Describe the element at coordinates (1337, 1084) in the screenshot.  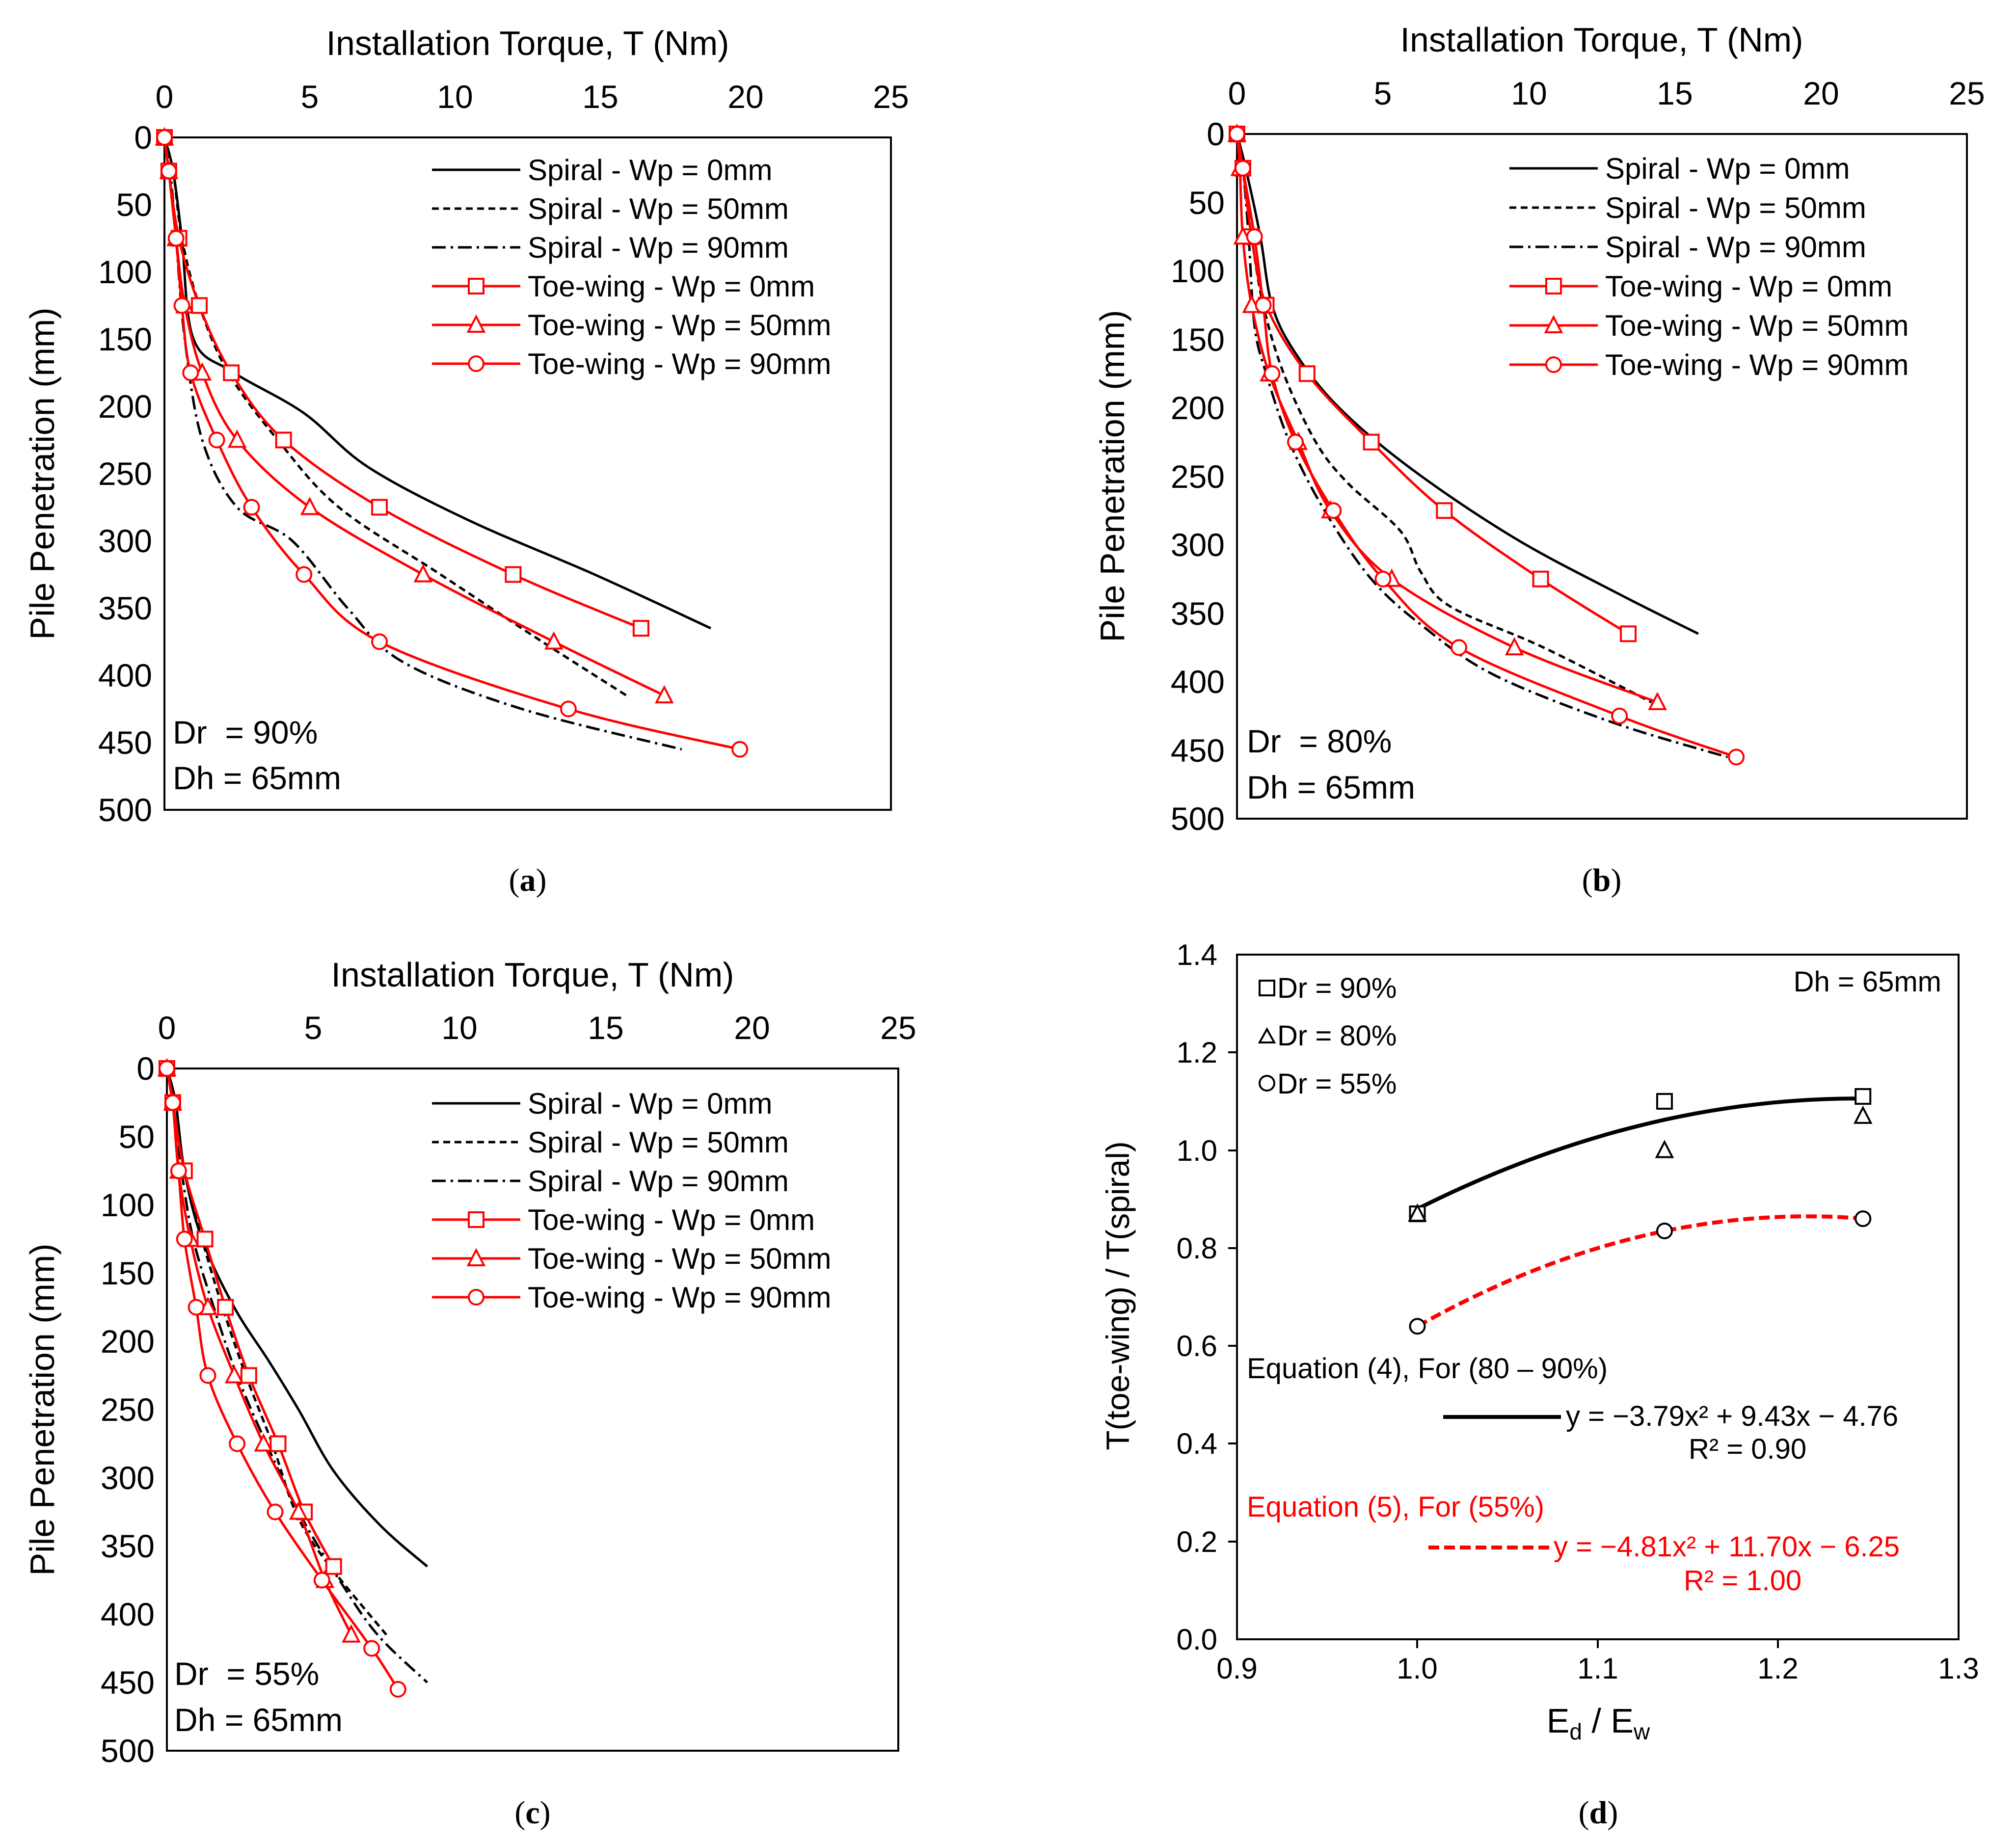
I see `legend-label: Dr = 55%` at that location.